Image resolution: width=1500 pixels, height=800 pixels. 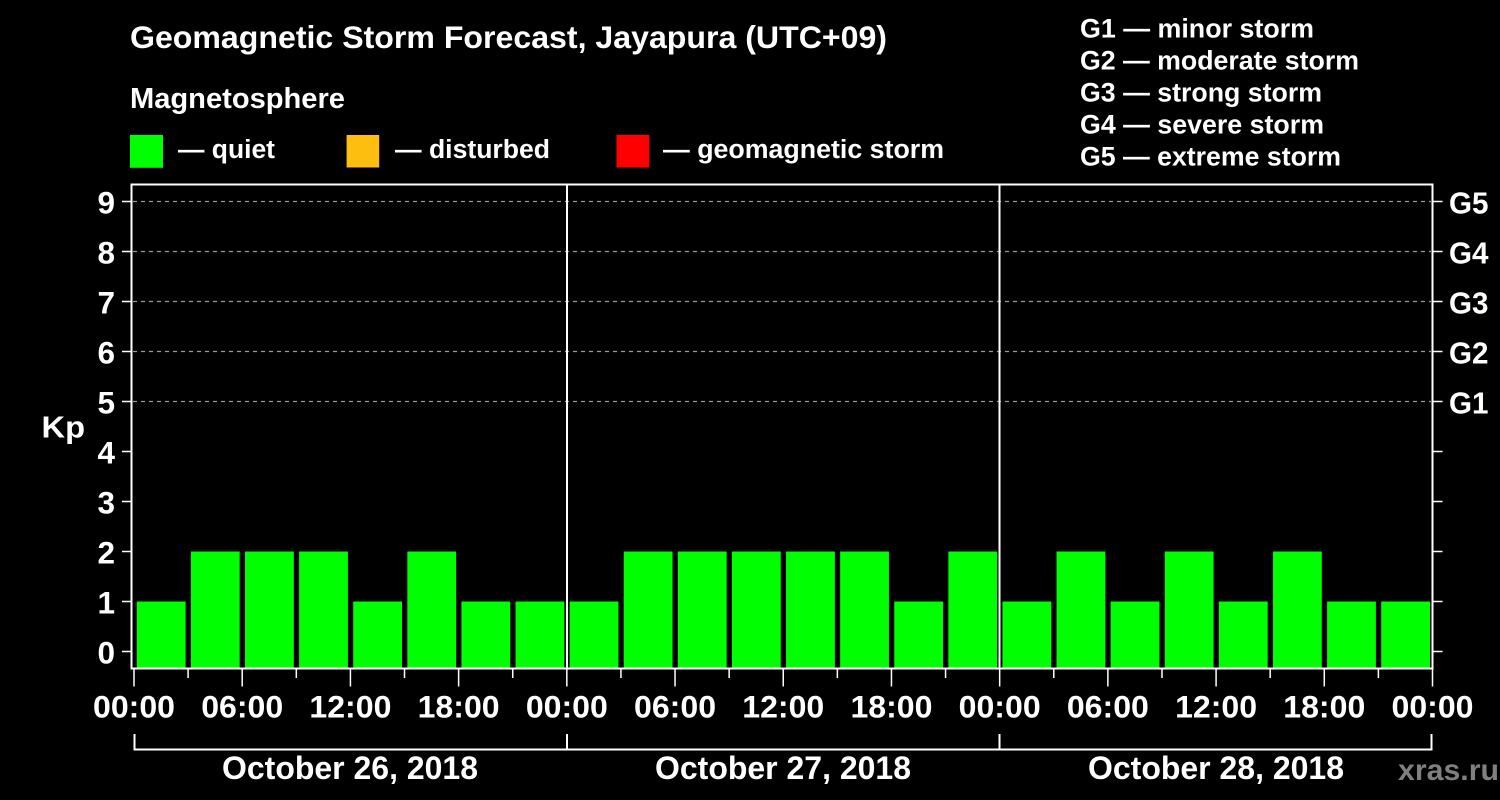 I want to click on svg-text: 0, so click(x=106, y=652).